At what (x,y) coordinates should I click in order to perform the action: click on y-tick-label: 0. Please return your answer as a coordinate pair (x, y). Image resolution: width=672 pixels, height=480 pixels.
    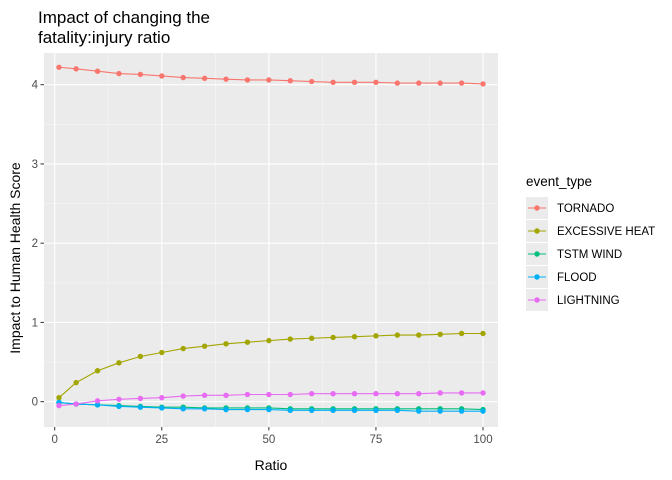
    Looking at the image, I should click on (35, 403).